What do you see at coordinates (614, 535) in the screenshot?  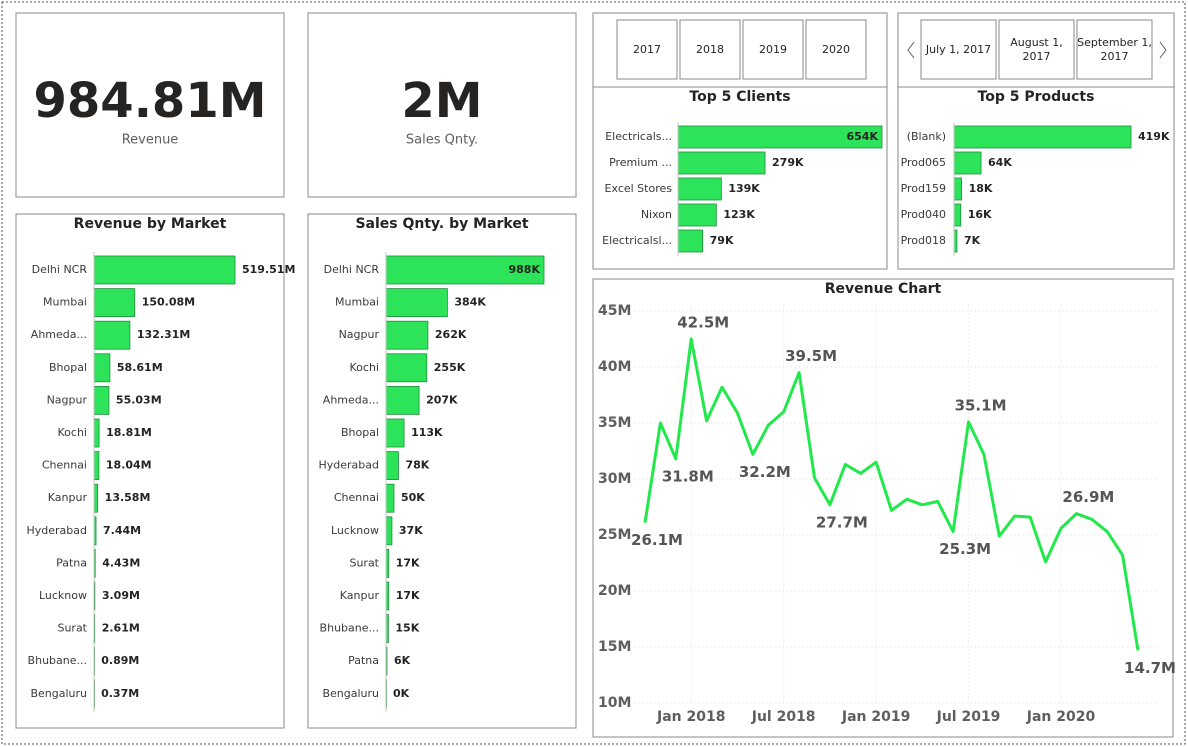 I see `y-tick-label: 25M` at bounding box center [614, 535].